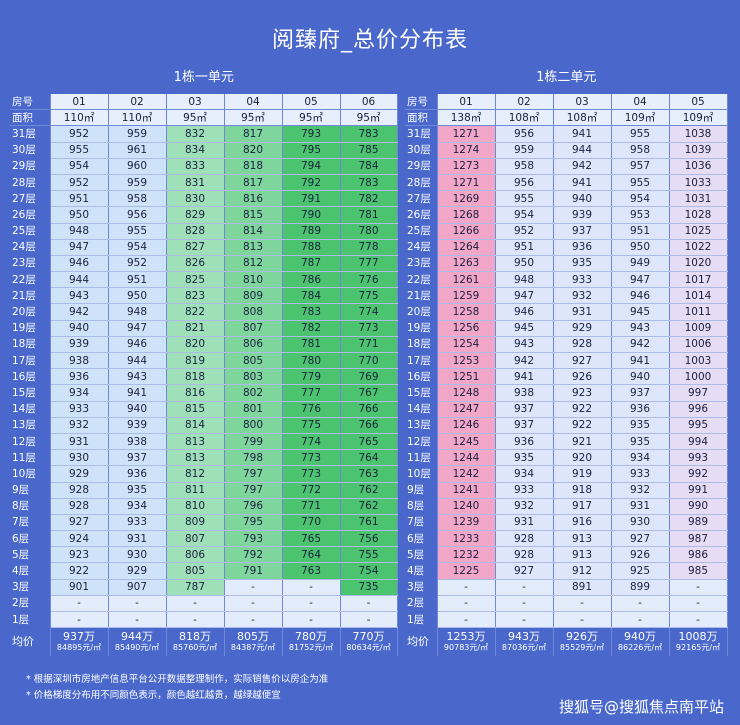 Image resolution: width=740 pixels, height=725 pixels. What do you see at coordinates (30, 603) in the screenshot?
I see `floor-label: 2层` at bounding box center [30, 603].